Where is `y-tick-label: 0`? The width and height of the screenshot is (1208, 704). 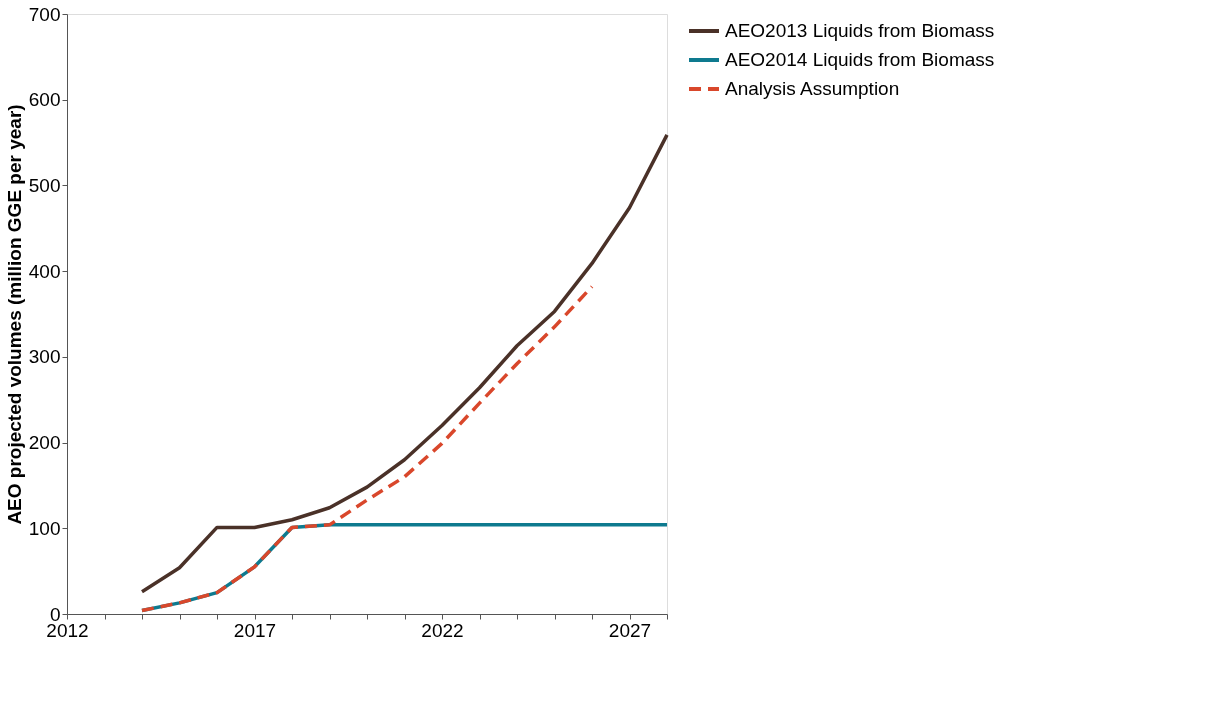 y-tick-label: 0 is located at coordinates (55, 614).